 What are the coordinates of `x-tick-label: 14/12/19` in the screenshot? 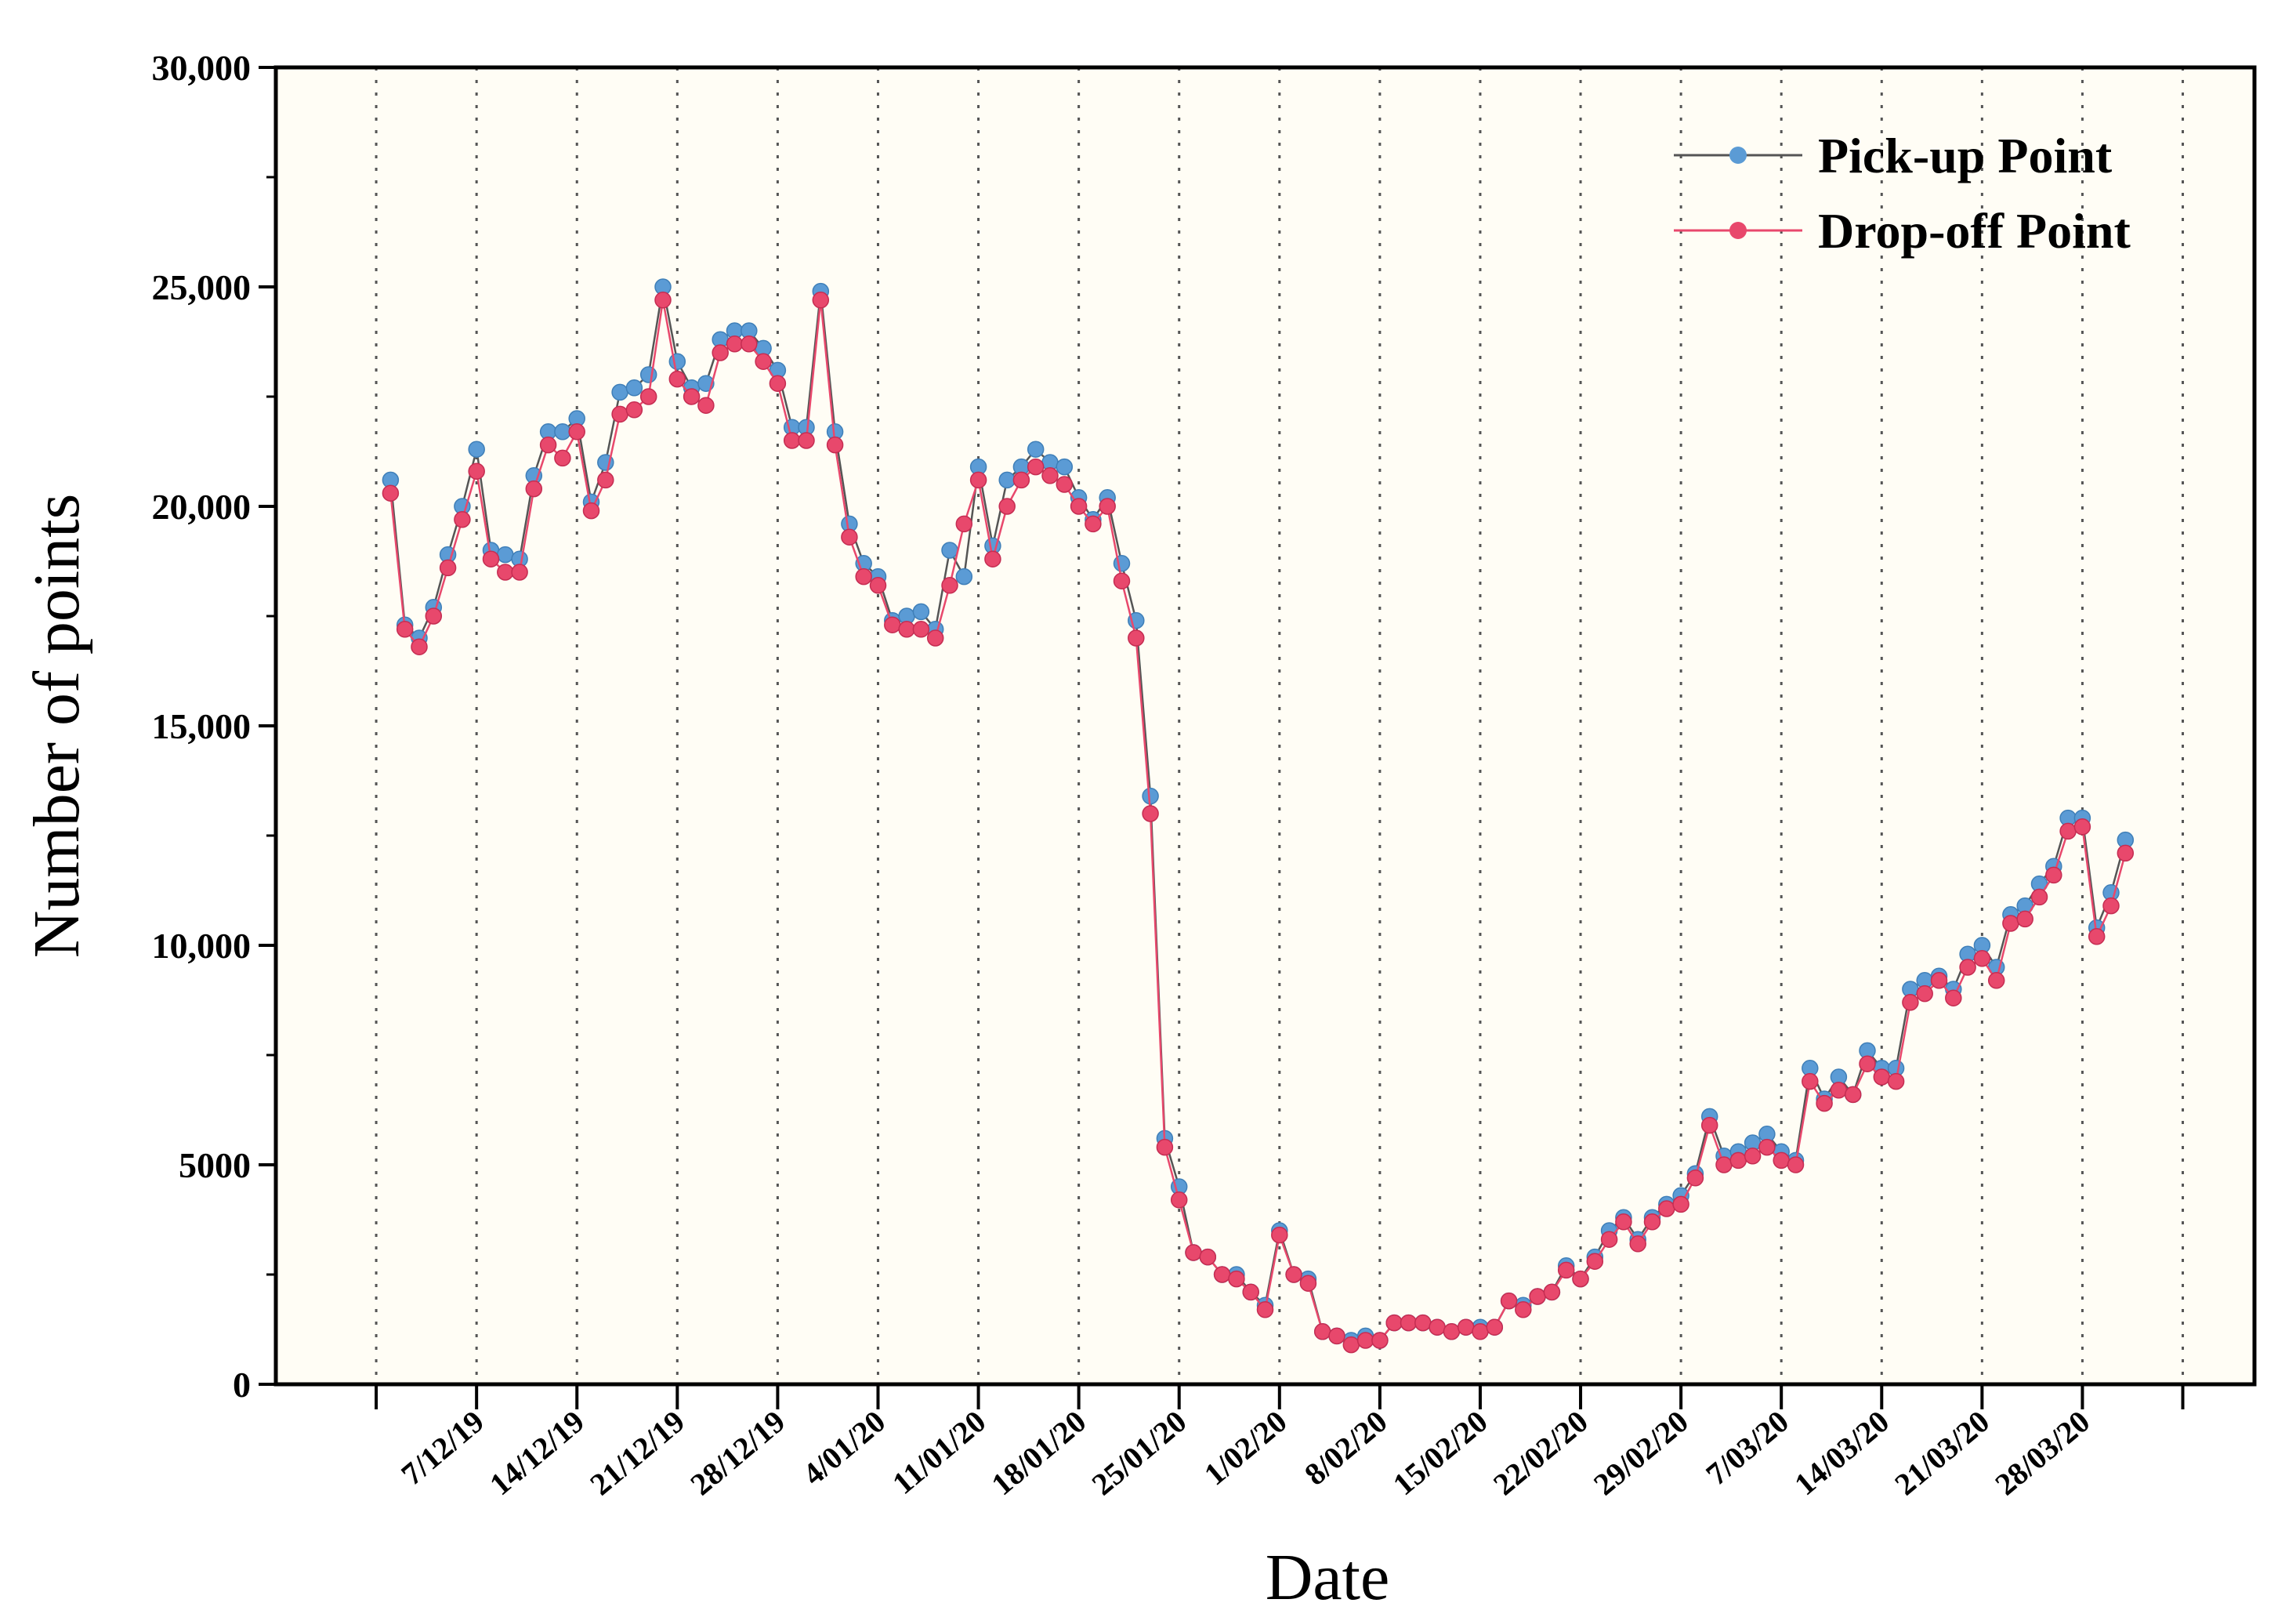 It's located at (537, 1453).